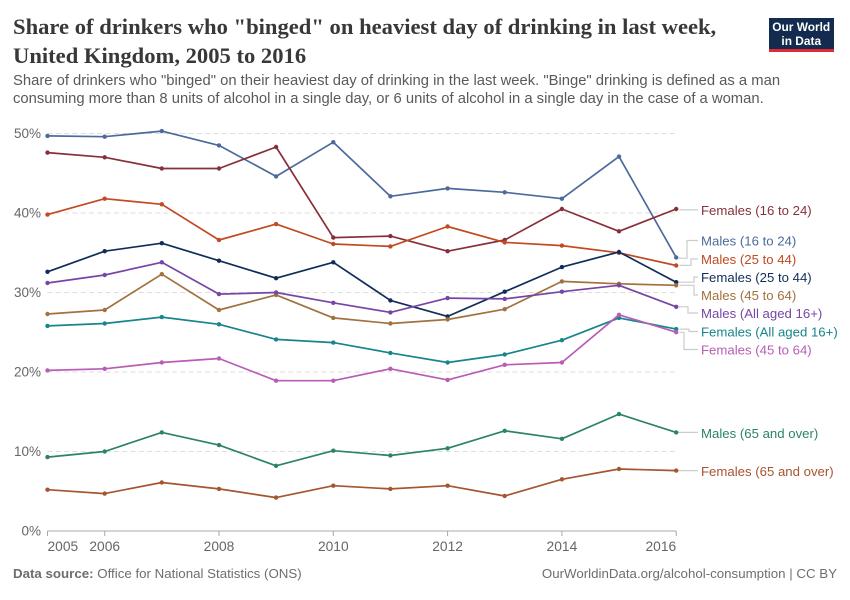 This screenshot has height=600, width=850. I want to click on svg-text: 2010, so click(333, 546).